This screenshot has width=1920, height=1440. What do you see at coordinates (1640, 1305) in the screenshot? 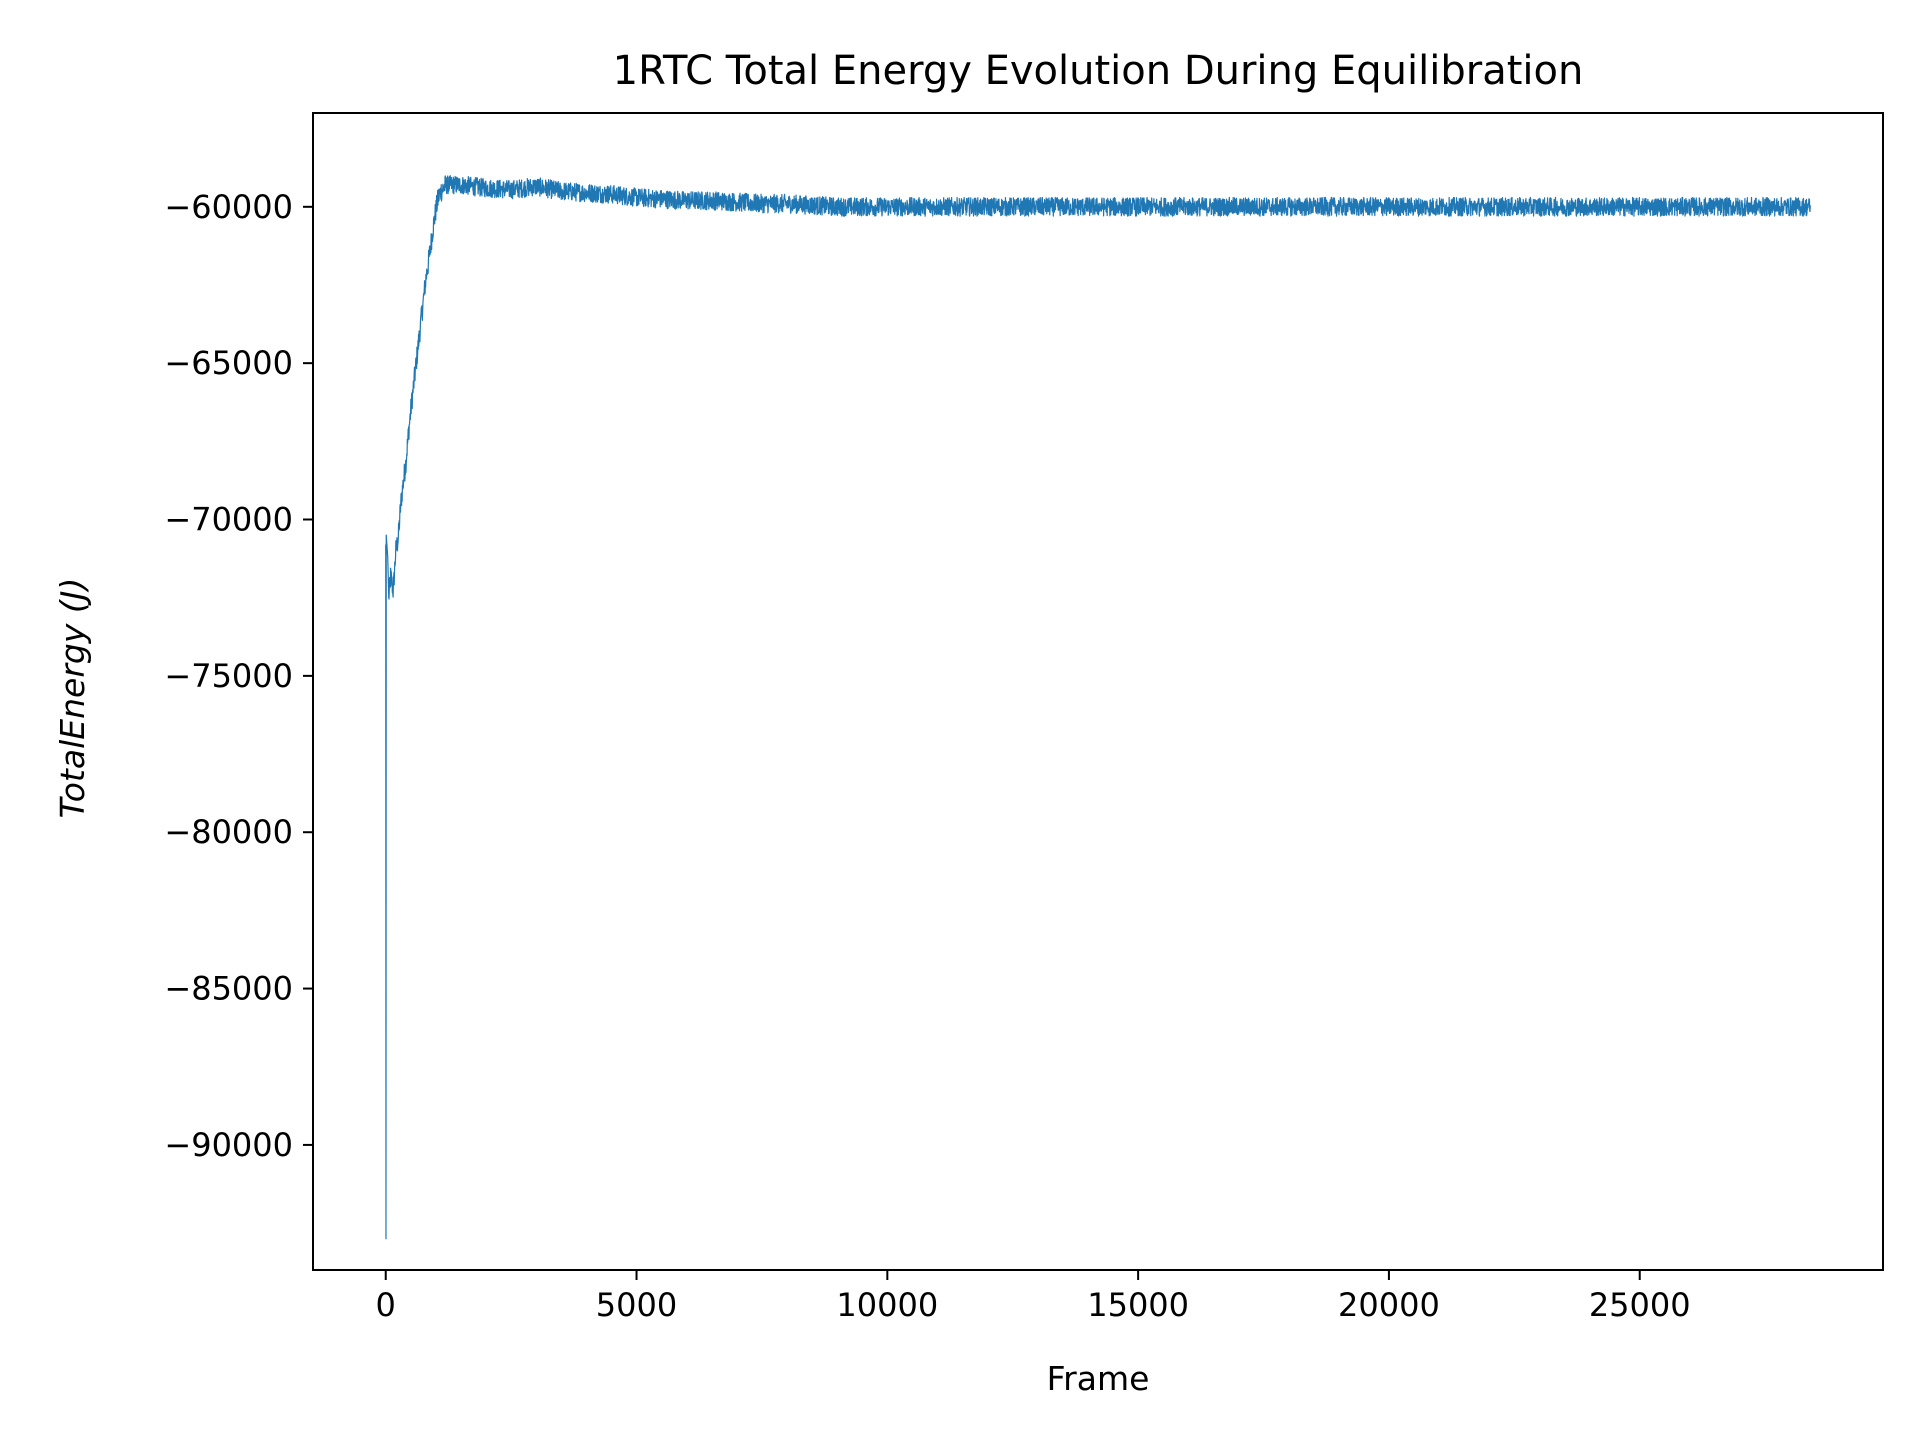
I see `x-tick-label: 25000` at bounding box center [1640, 1305].